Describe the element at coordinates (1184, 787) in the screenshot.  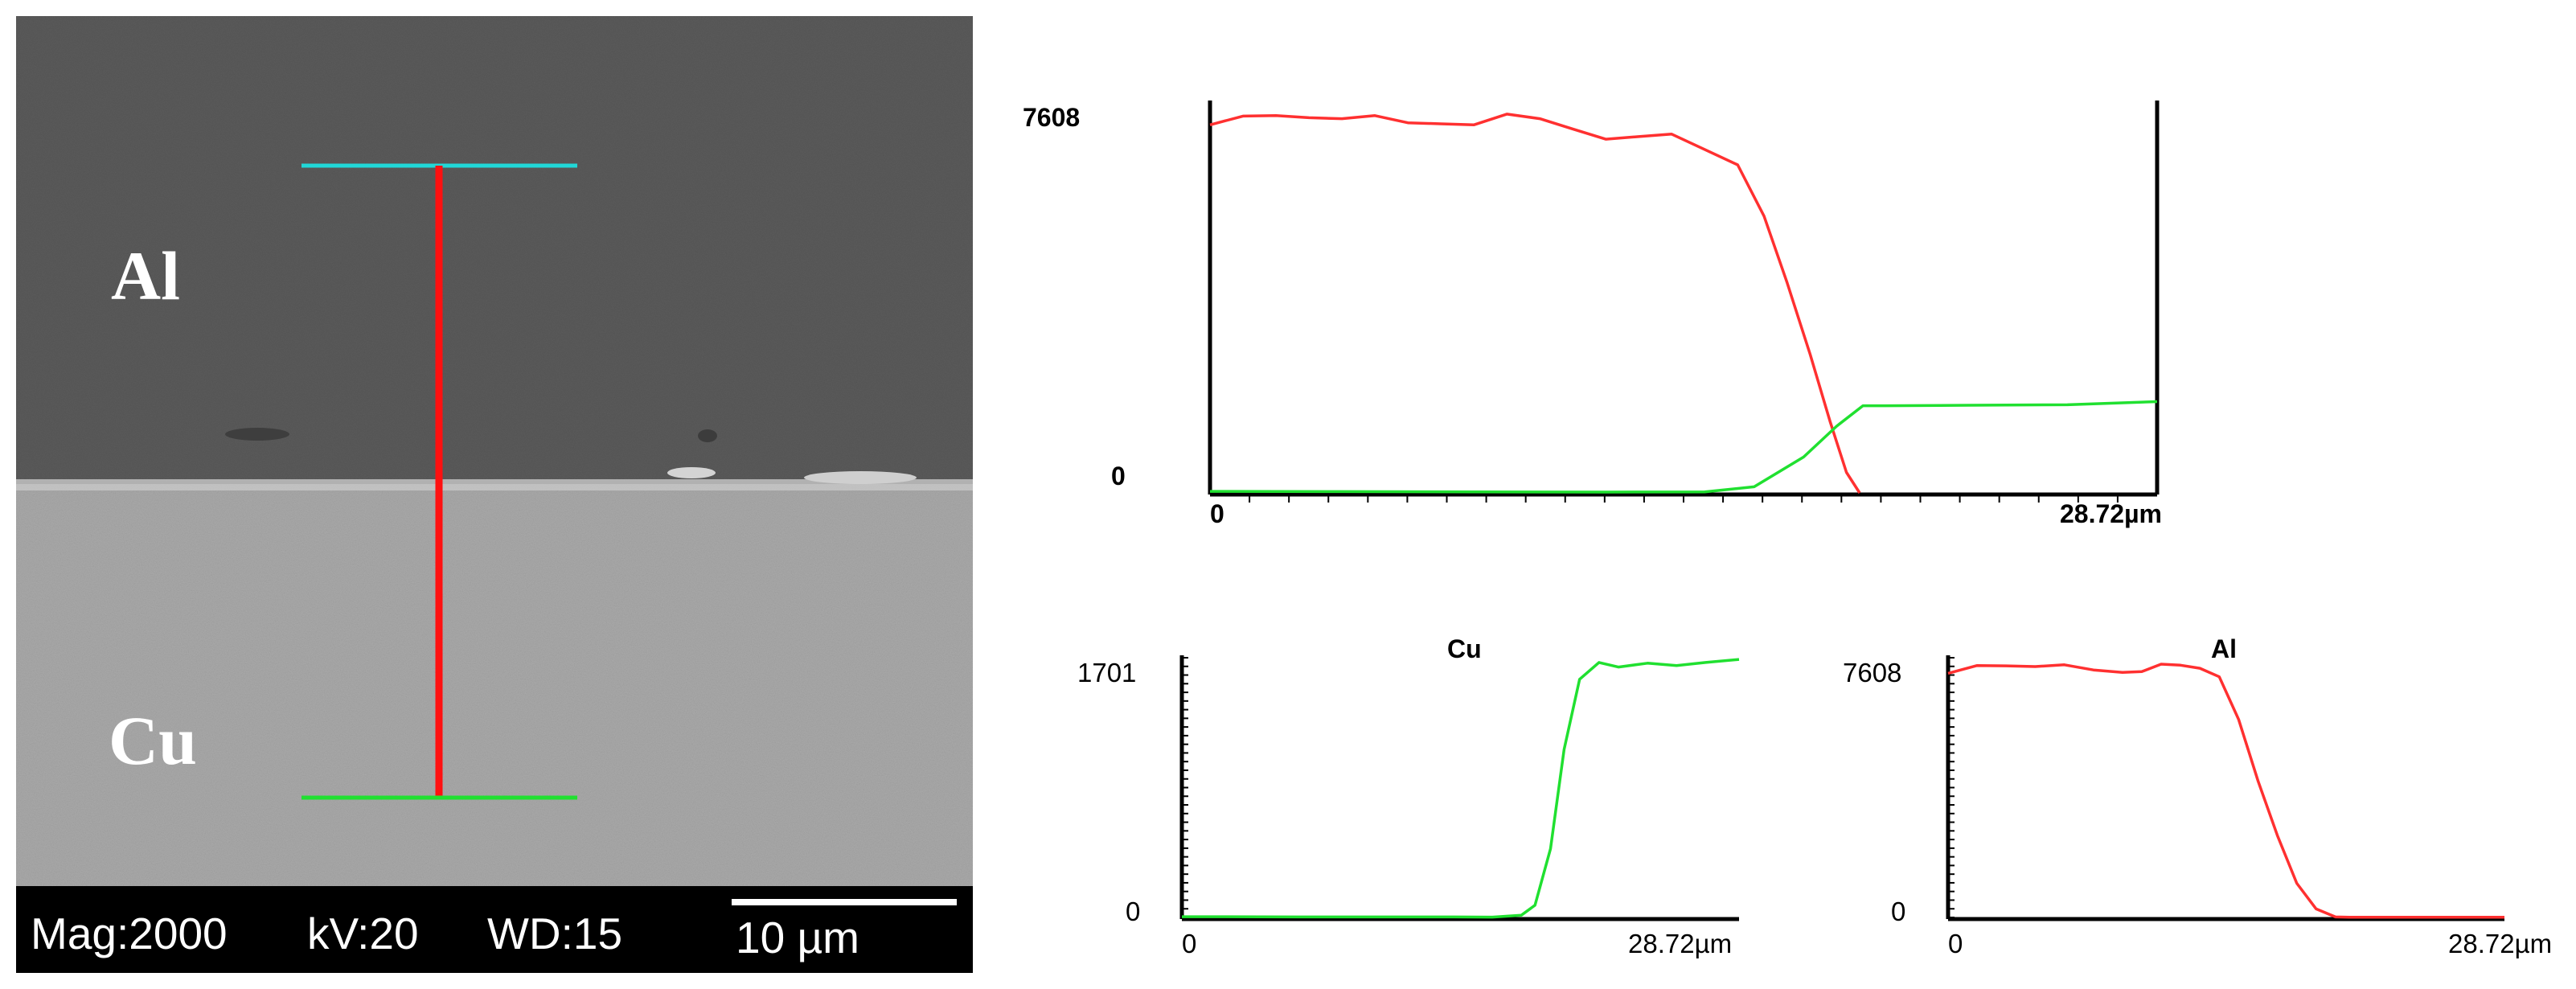
I see `y-axis-ticks-cu` at that location.